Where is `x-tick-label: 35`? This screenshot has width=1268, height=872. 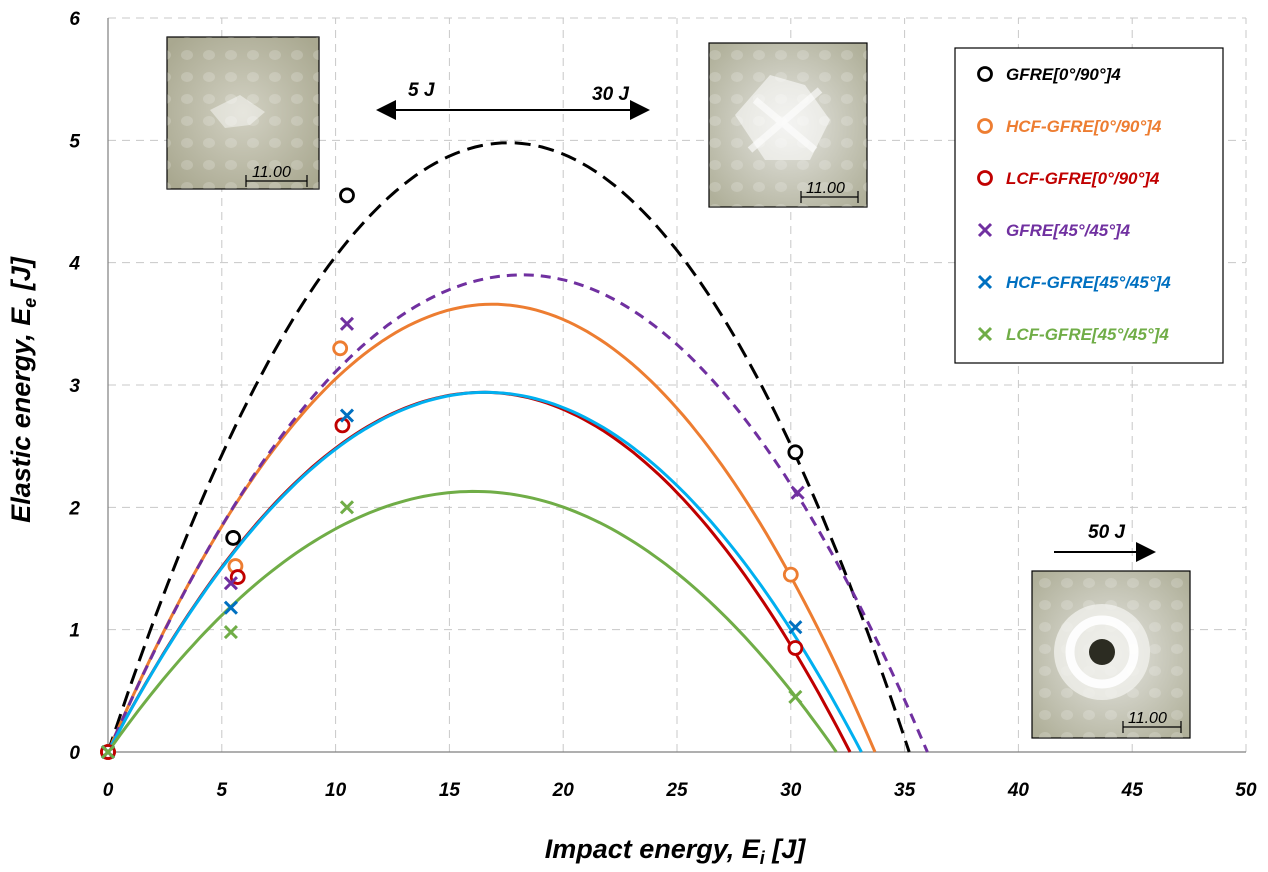
x-tick-label: 35 is located at coordinates (905, 790).